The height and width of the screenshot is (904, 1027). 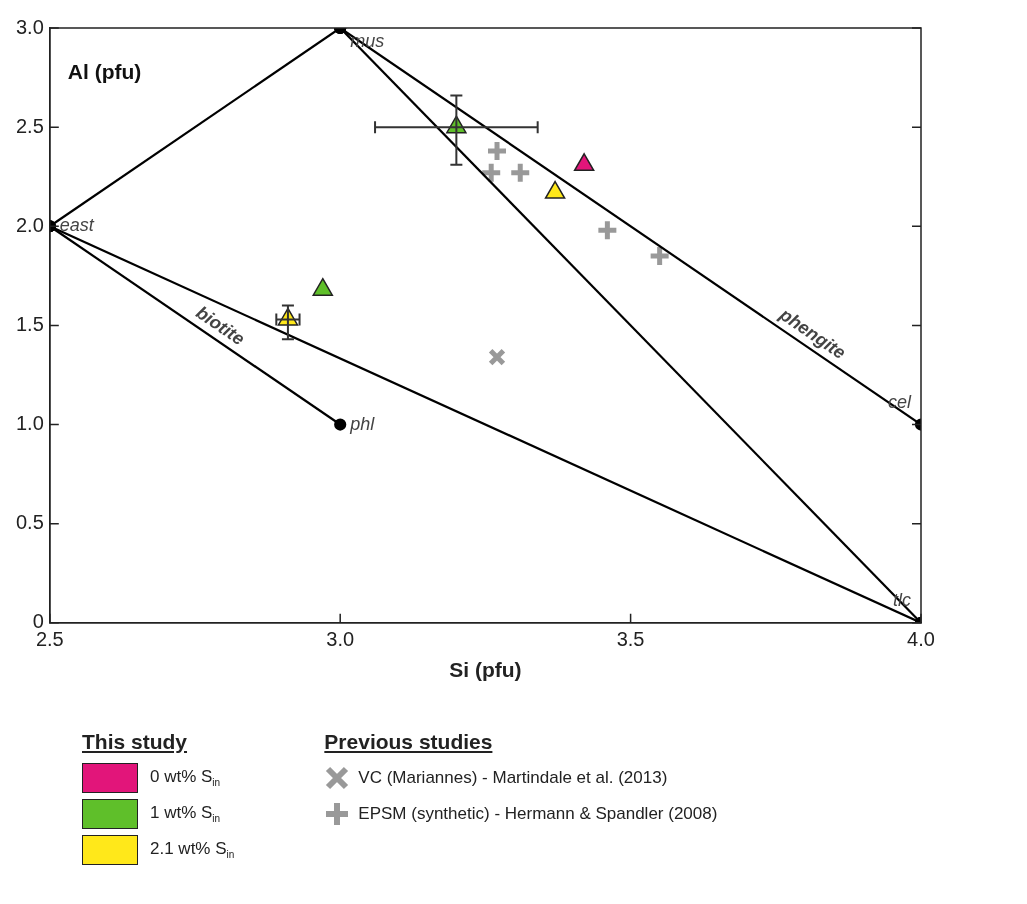 I want to click on annotation: east, so click(x=77, y=225).